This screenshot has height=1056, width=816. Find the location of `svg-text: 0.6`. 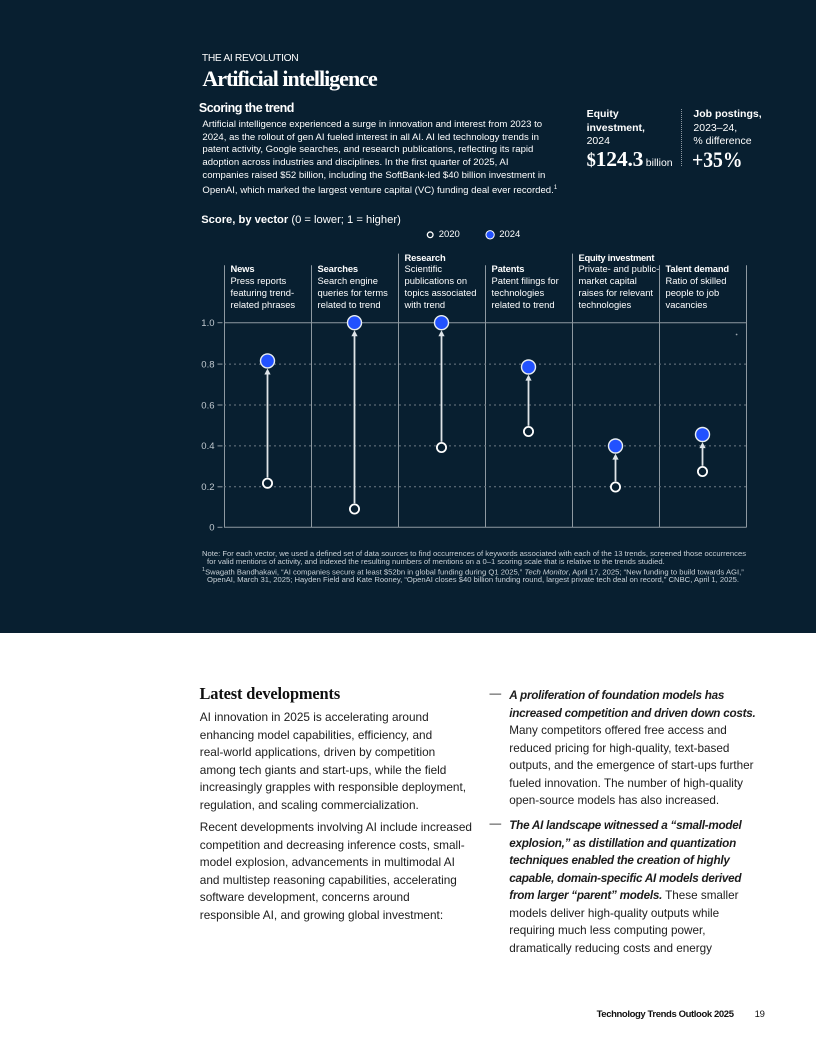

svg-text: 0.6 is located at coordinates (207, 405).